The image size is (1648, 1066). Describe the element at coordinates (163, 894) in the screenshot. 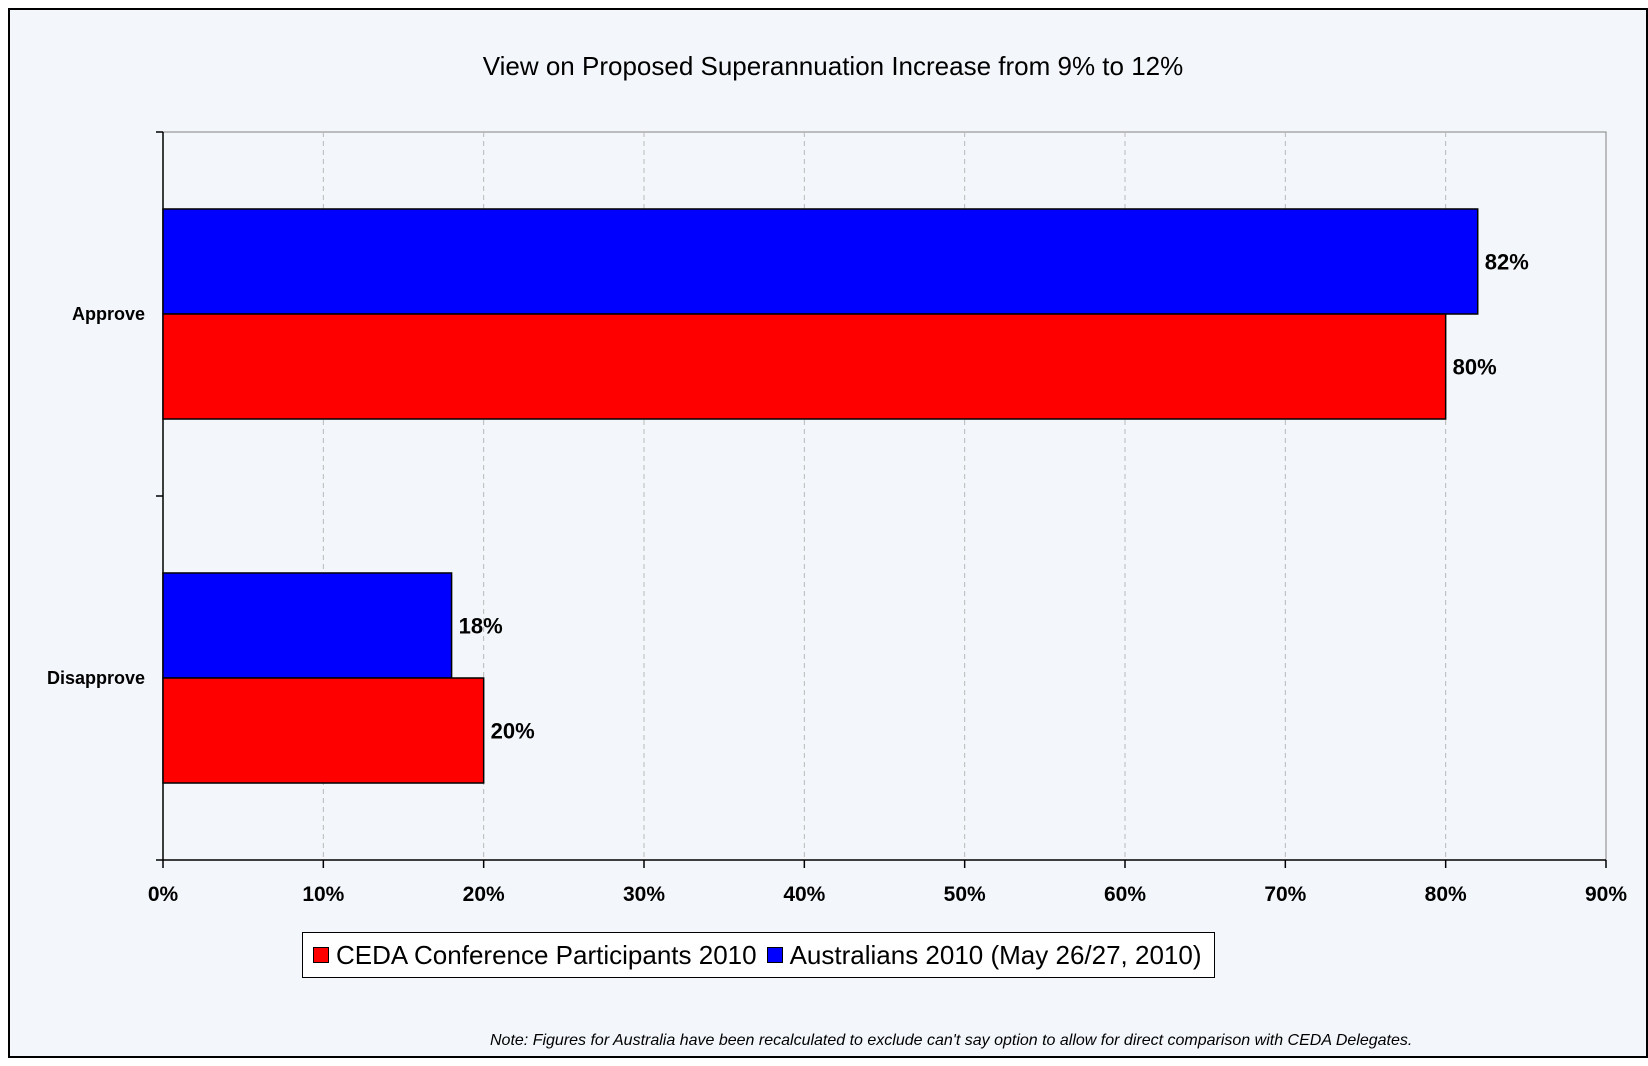

I see `x-tick-label: 0%` at that location.